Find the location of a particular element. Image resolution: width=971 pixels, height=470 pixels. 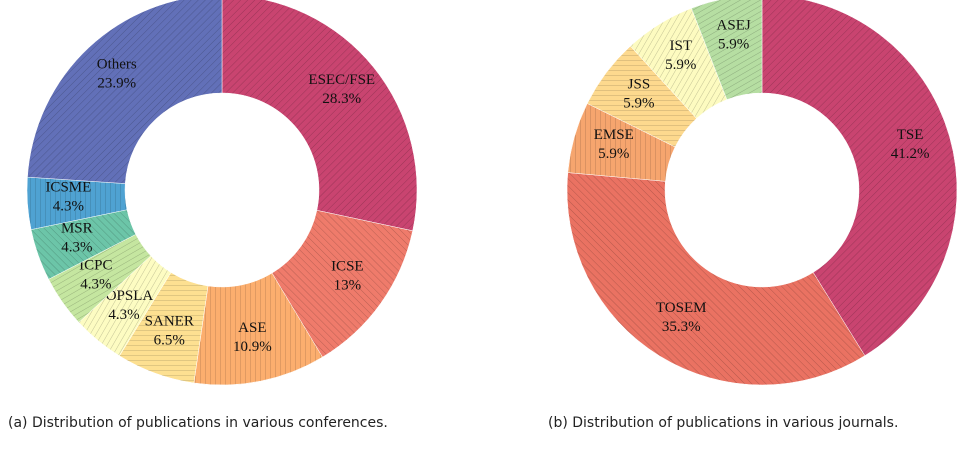

slice-label: EMSE is located at coordinates (614, 135).